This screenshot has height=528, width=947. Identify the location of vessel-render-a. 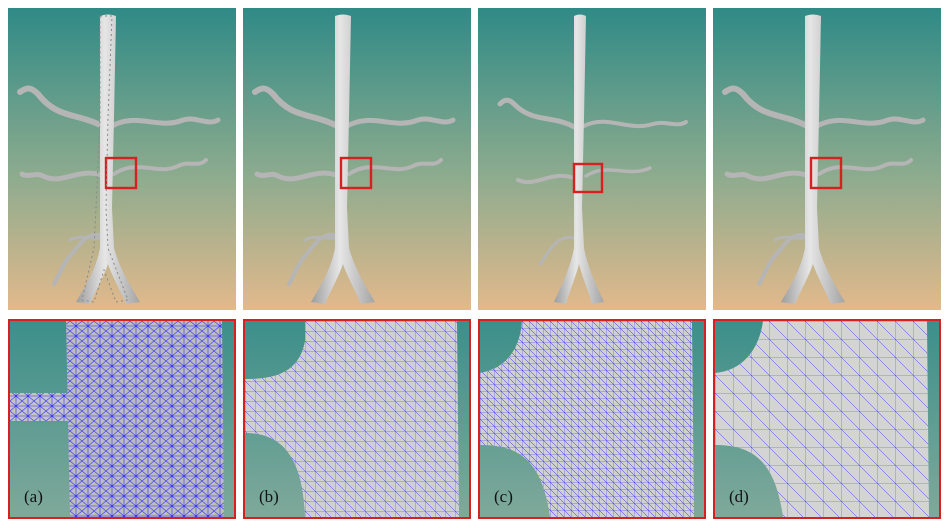
(122, 159).